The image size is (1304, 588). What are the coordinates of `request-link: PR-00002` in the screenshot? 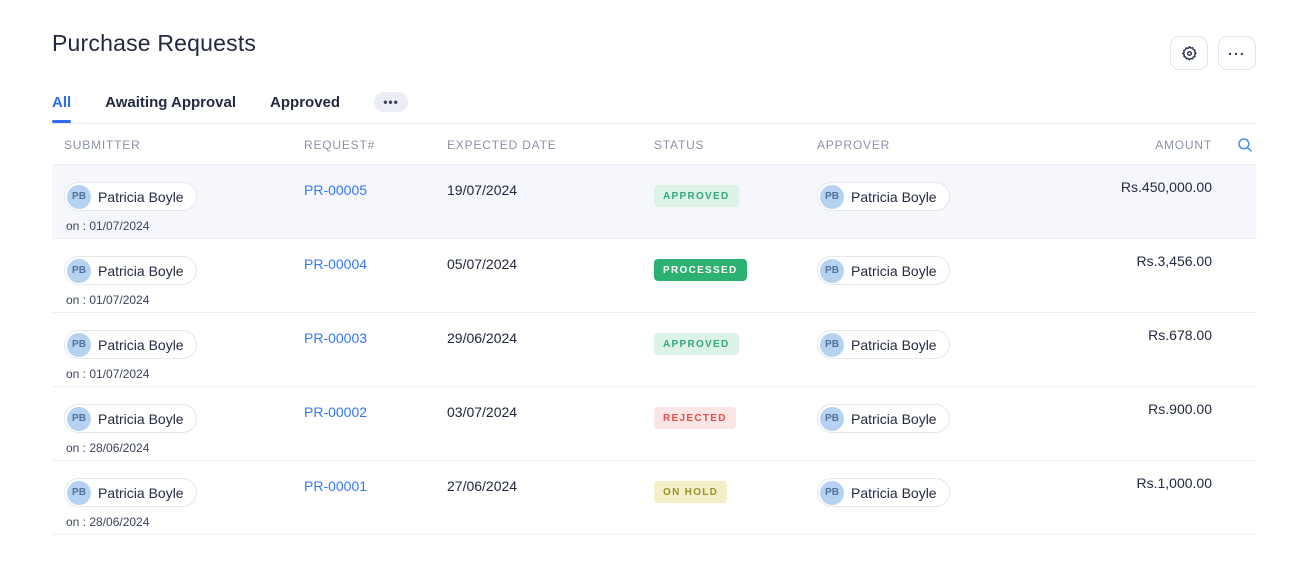 It's located at (336, 412).